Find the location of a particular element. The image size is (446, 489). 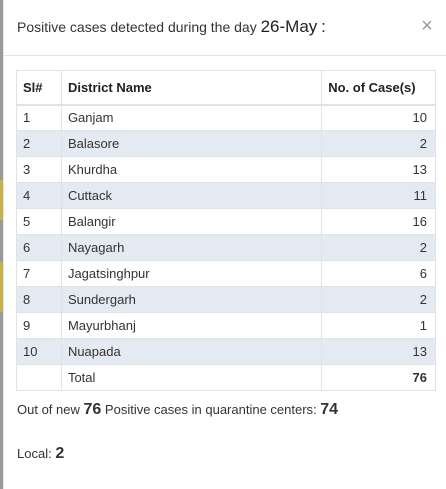

table-row: 10 Nuapada 13 is located at coordinates (226, 351).